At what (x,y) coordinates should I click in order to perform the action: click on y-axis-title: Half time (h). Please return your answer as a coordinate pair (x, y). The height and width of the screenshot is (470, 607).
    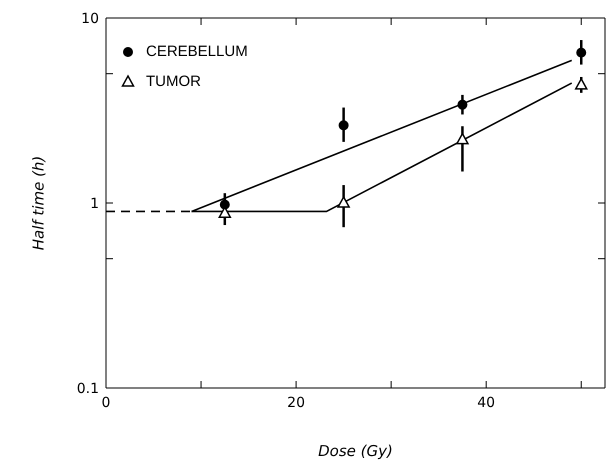
    Looking at the image, I should click on (38, 203).